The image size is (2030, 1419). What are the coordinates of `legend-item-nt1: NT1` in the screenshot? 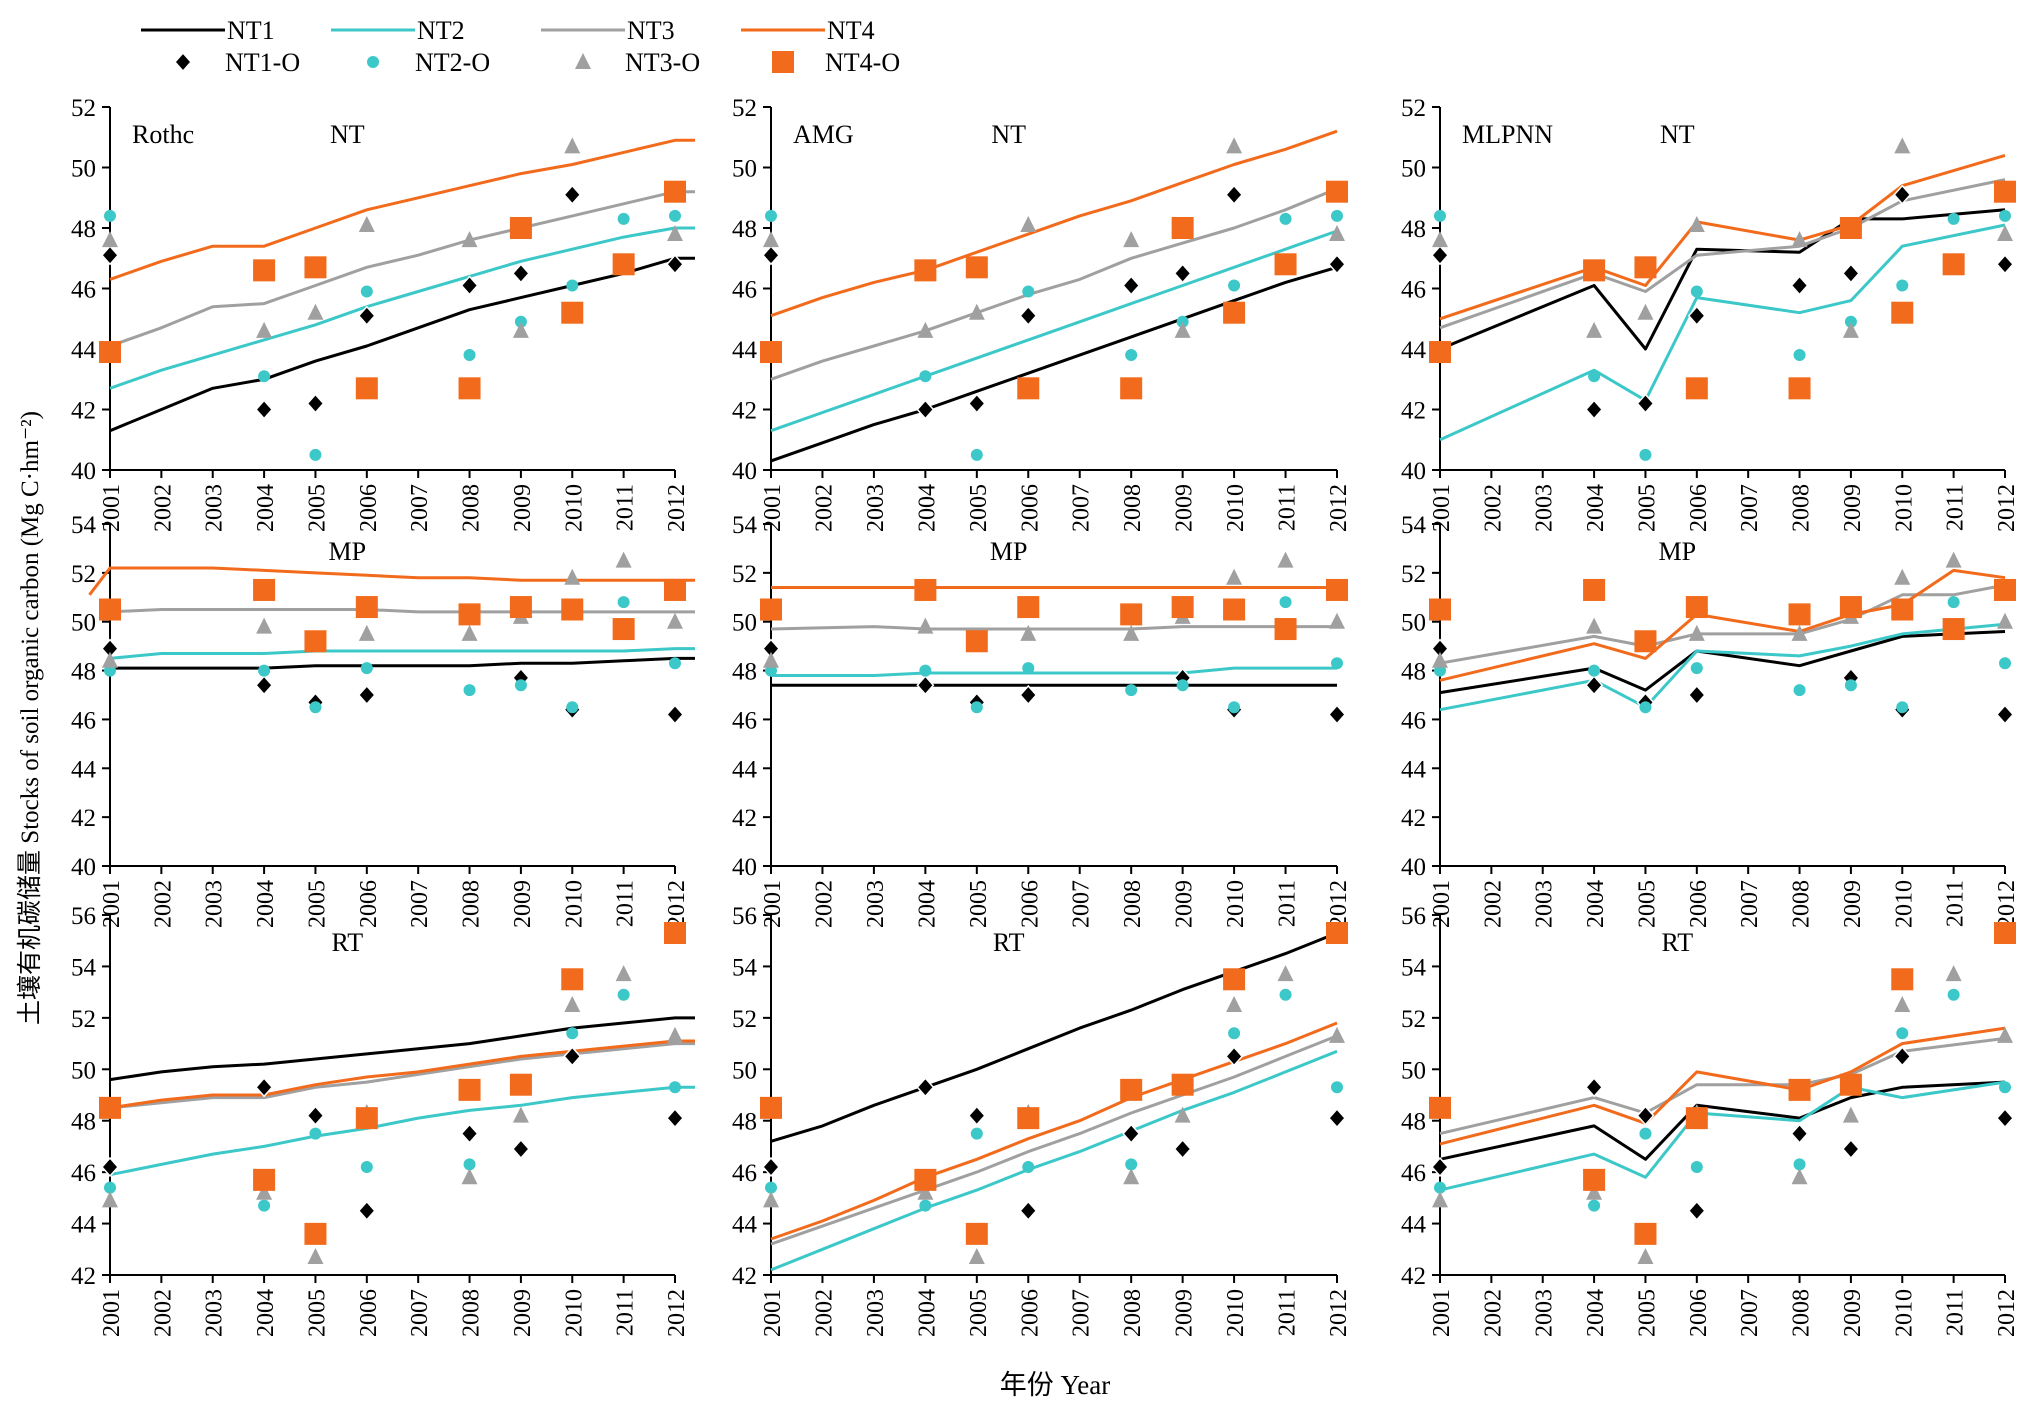 It's located at (208, 30).